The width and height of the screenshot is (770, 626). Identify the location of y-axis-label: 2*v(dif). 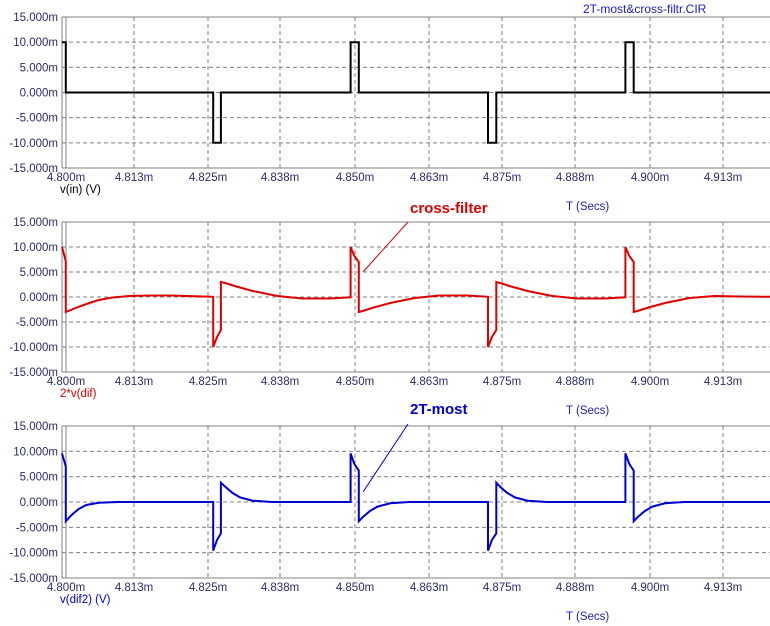
(78, 394).